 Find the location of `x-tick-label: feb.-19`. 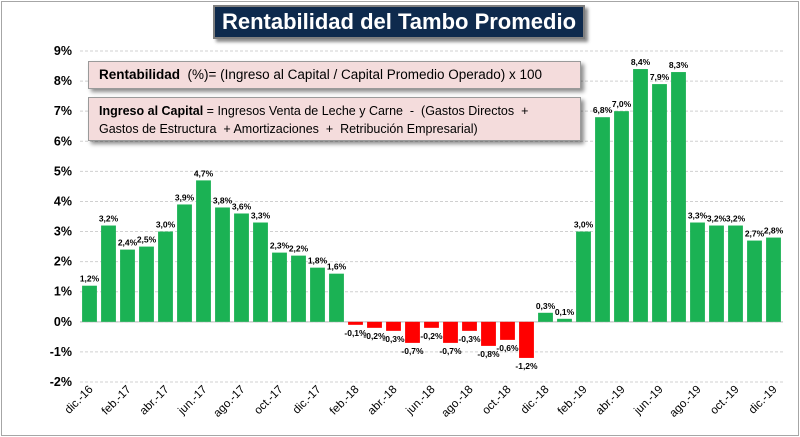

x-tick-label: feb.-19 is located at coordinates (573, 401).